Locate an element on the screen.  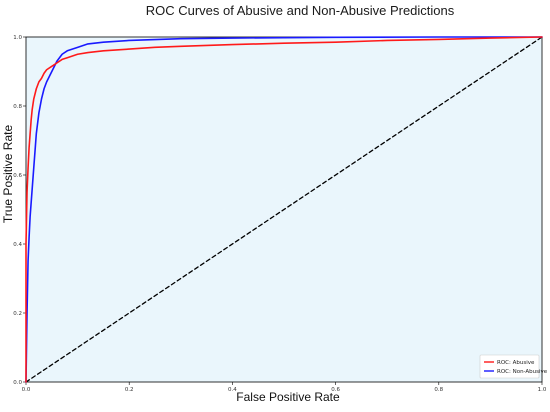
legend: ROC: Abusive ROC: Non-Abusive is located at coordinates (513, 366).